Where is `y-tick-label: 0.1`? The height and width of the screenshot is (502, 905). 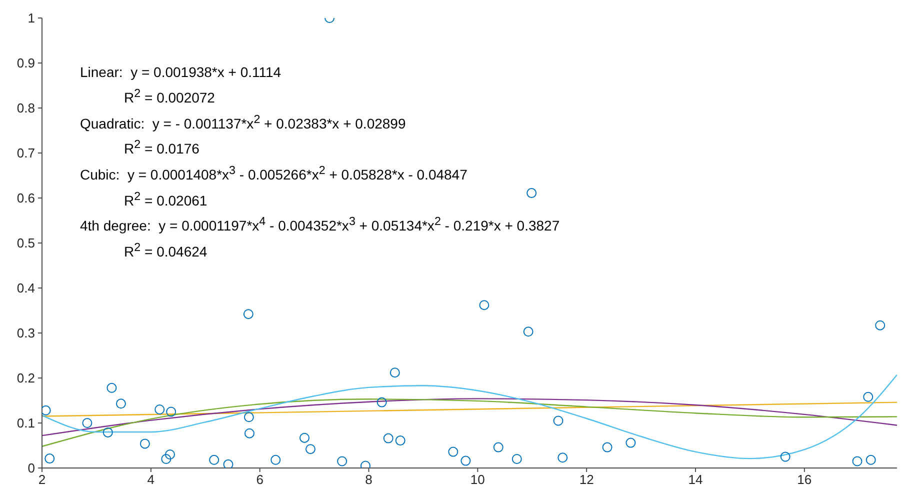 y-tick-label: 0.1 is located at coordinates (25, 423).